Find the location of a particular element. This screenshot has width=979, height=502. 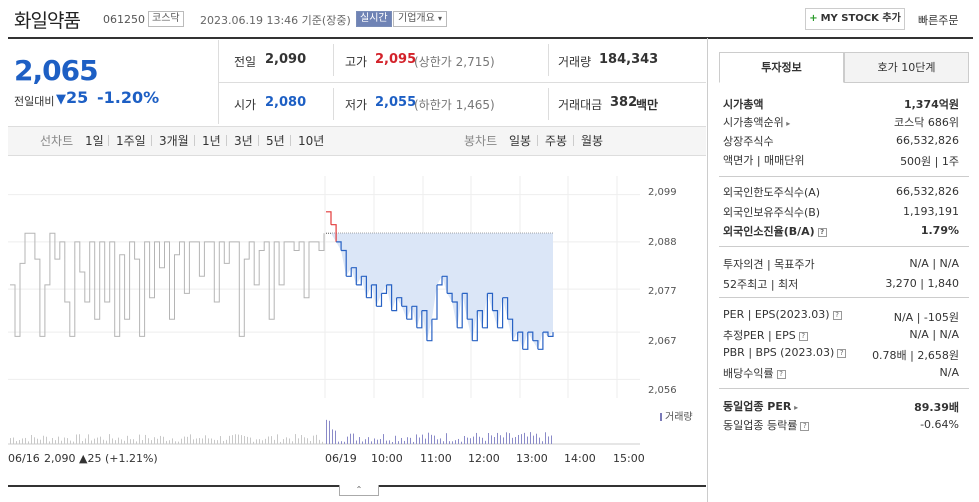

open-value: 2,080 is located at coordinates (286, 102).